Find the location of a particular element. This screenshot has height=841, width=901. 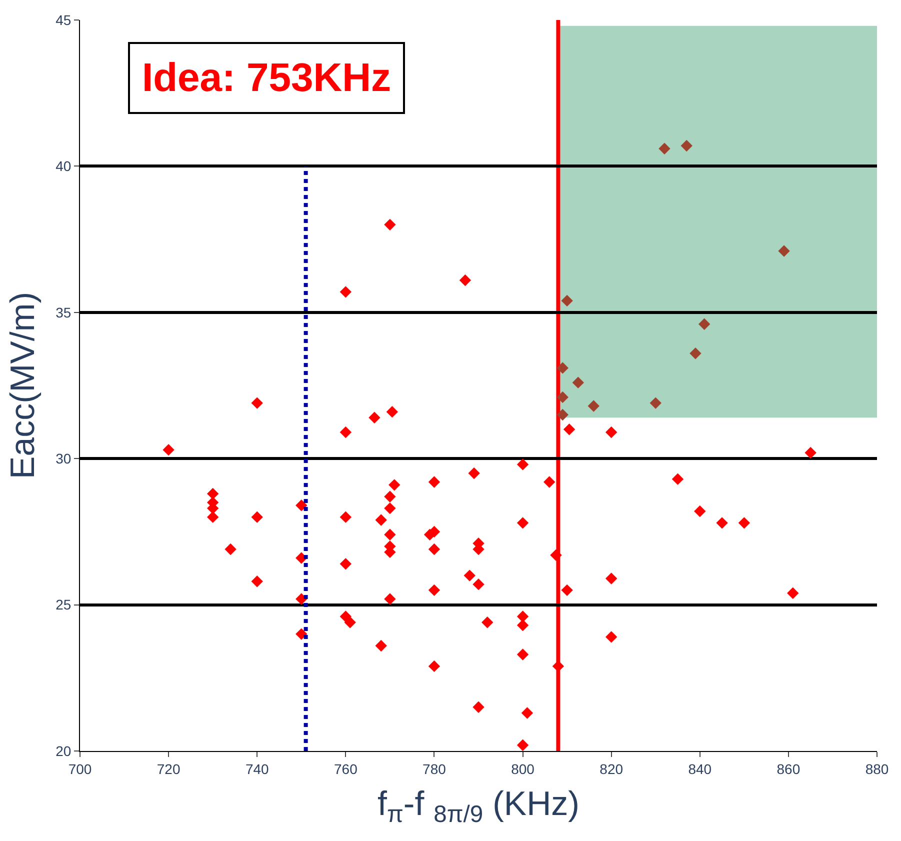

x-tick-label: 820 is located at coordinates (612, 768).